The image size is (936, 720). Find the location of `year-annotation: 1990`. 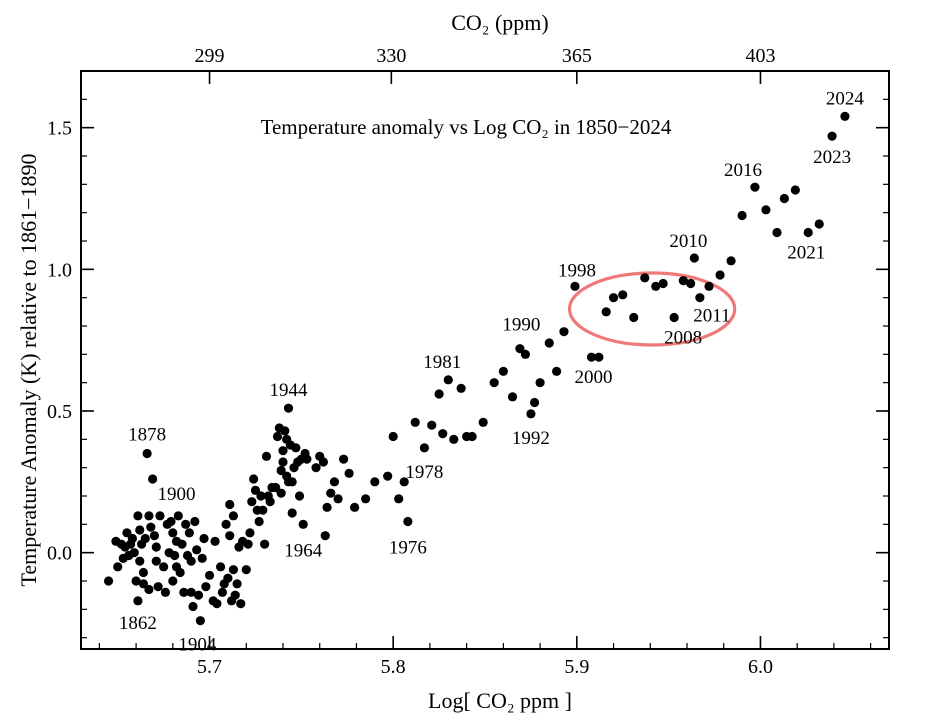

year-annotation: 1990 is located at coordinates (521, 324).